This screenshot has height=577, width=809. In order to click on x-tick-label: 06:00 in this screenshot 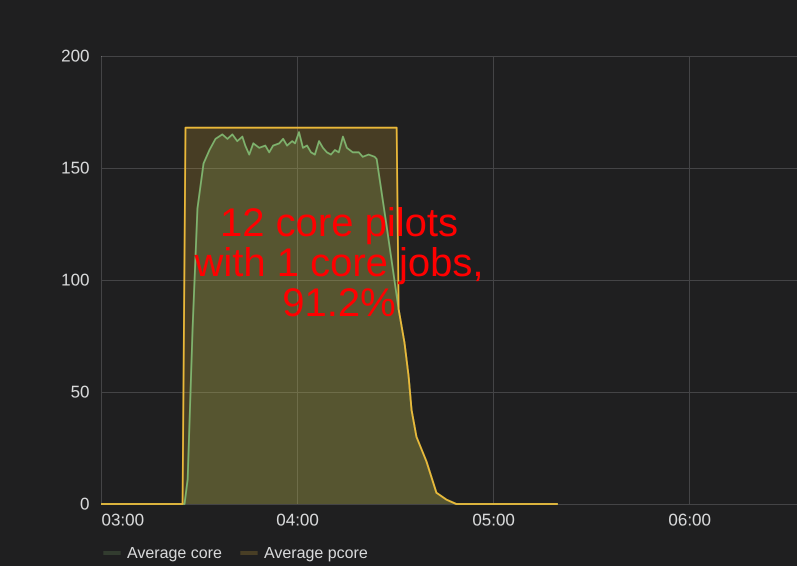, I will do `click(689, 520)`.